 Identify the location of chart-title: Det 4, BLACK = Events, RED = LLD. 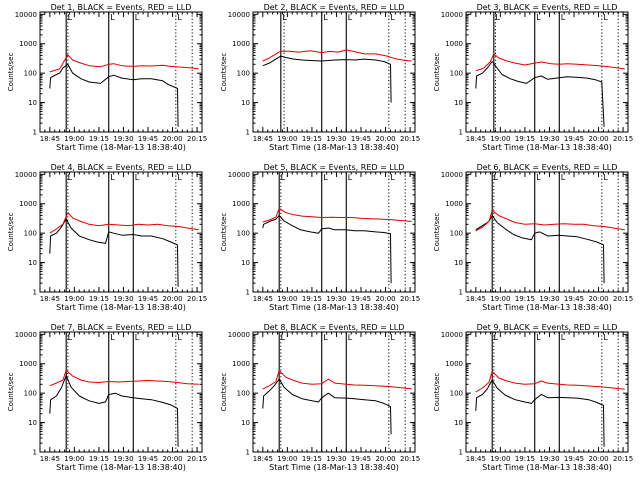
(121, 167).